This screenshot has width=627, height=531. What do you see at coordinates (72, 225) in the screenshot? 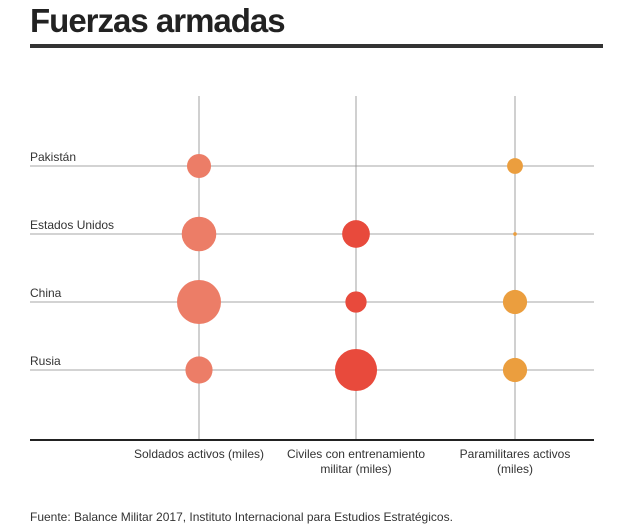
I see `row-label: Estados Unidos` at bounding box center [72, 225].